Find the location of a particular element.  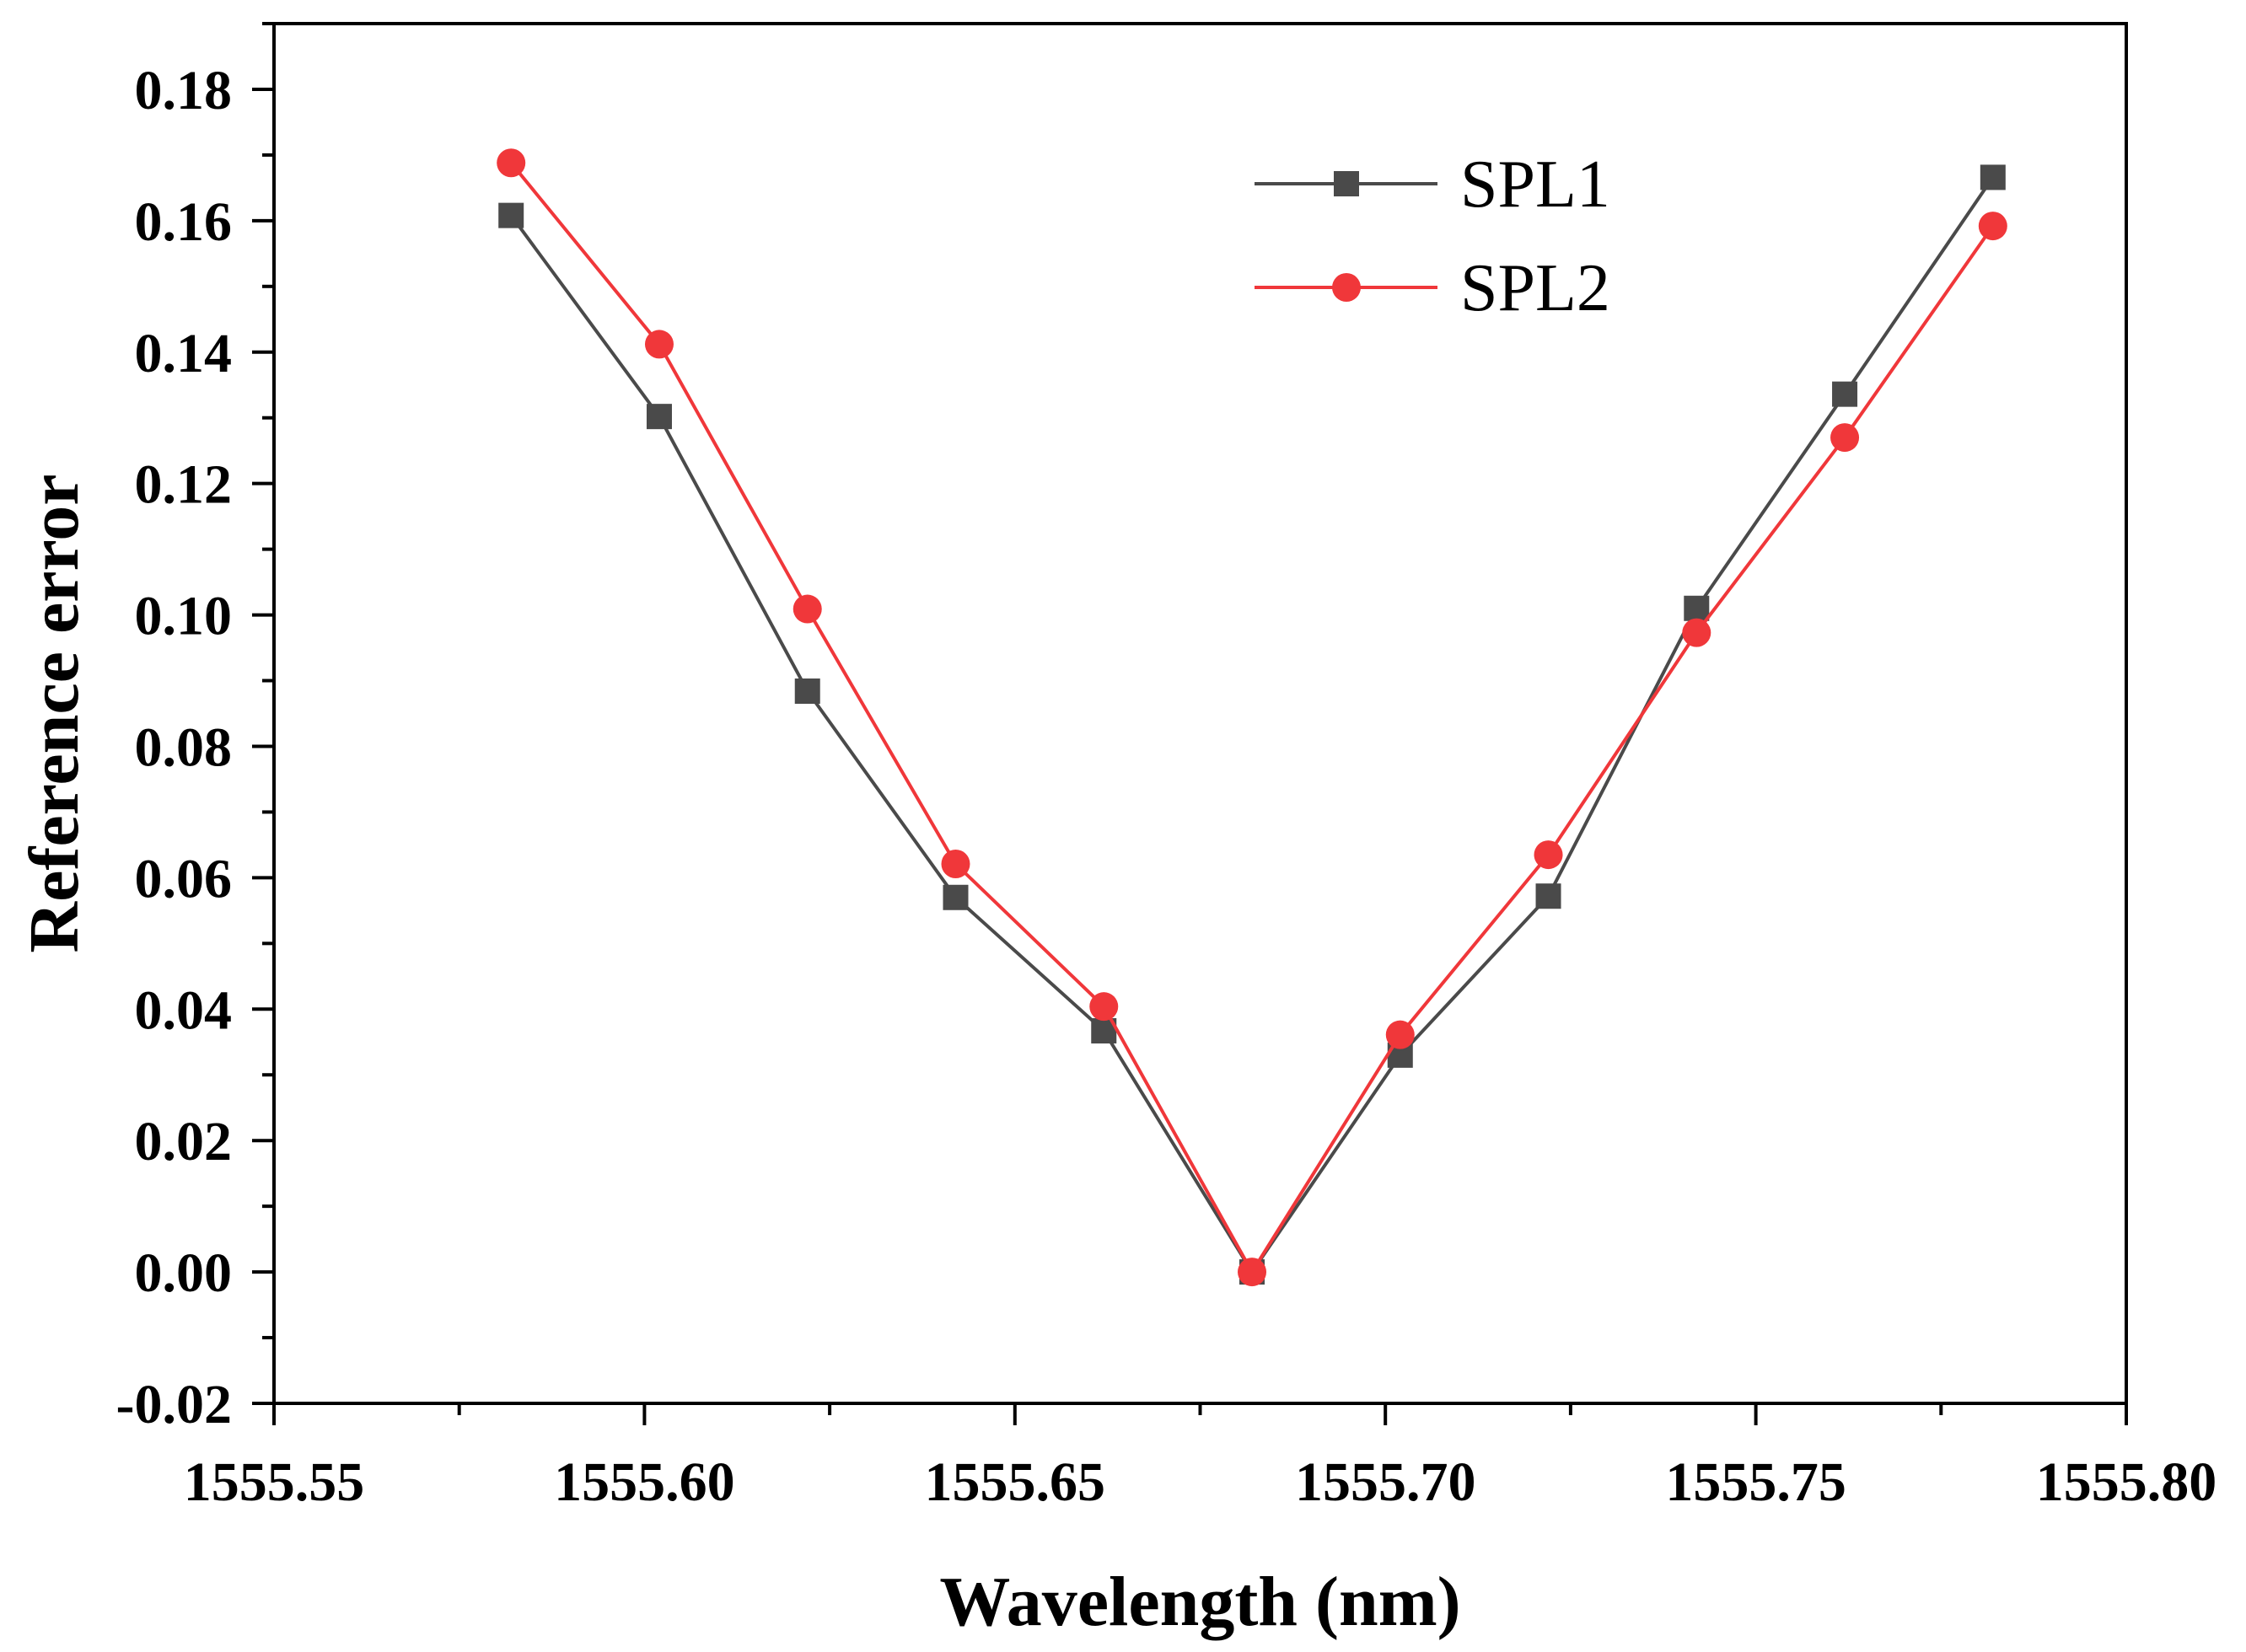

y-tick-label: 0.18 is located at coordinates (184, 90).